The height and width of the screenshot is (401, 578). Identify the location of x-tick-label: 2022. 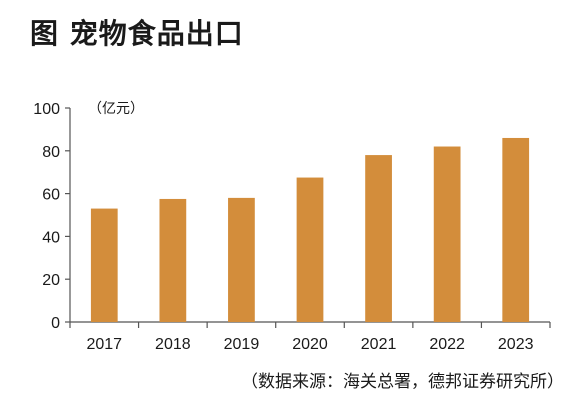
(447, 344).